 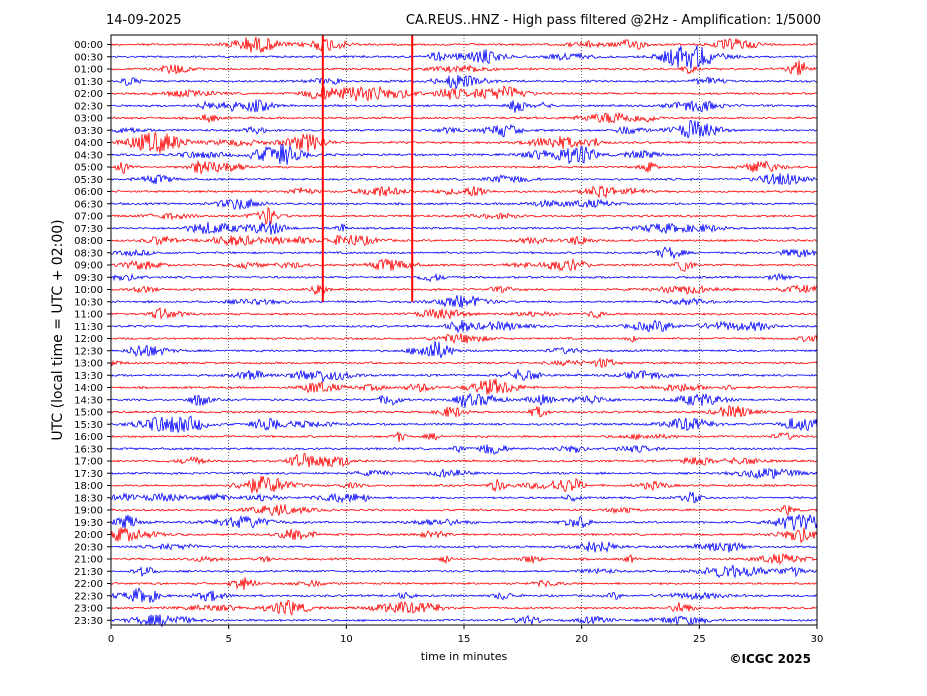 I want to click on y-tick-label: 21:00, so click(x=88, y=560).